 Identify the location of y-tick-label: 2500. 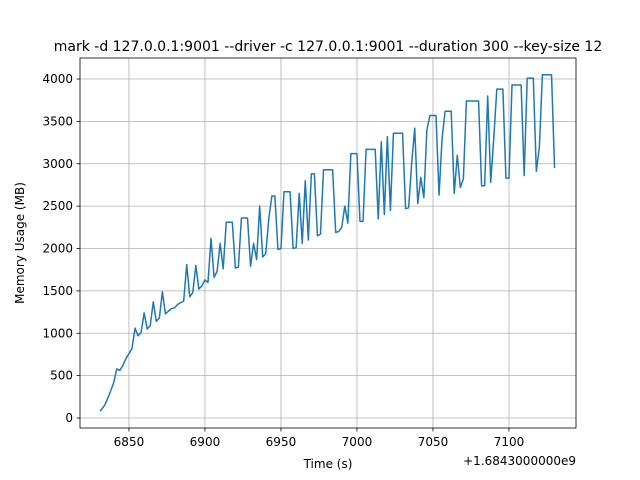
(57, 206).